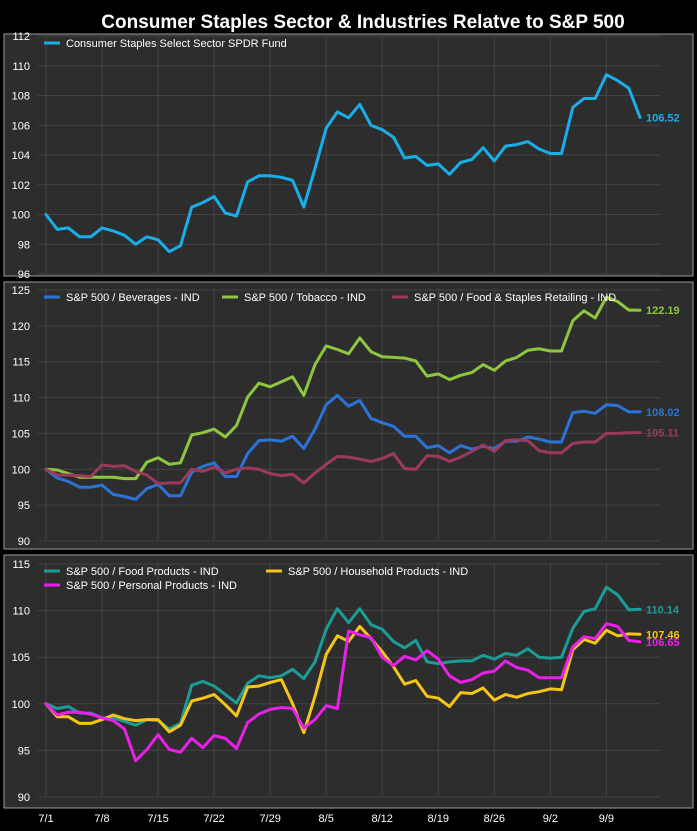 This screenshot has height=831, width=697. What do you see at coordinates (606, 819) in the screenshot?
I see `x-tick-label: 9/9` at bounding box center [606, 819].